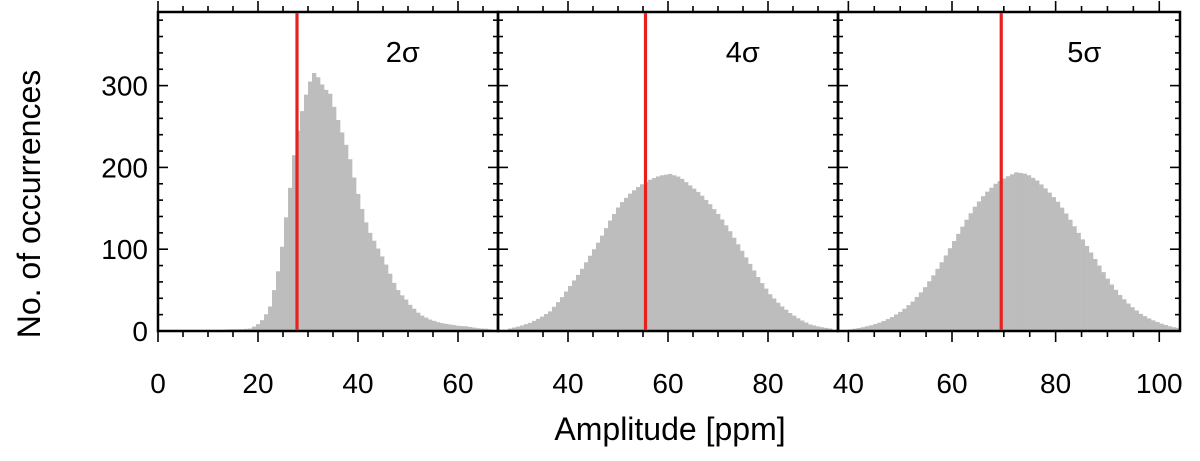 Image resolution: width=1200 pixels, height=461 pixels. What do you see at coordinates (848, 383) in the screenshot?
I see `x-tick-label: 40` at bounding box center [848, 383].